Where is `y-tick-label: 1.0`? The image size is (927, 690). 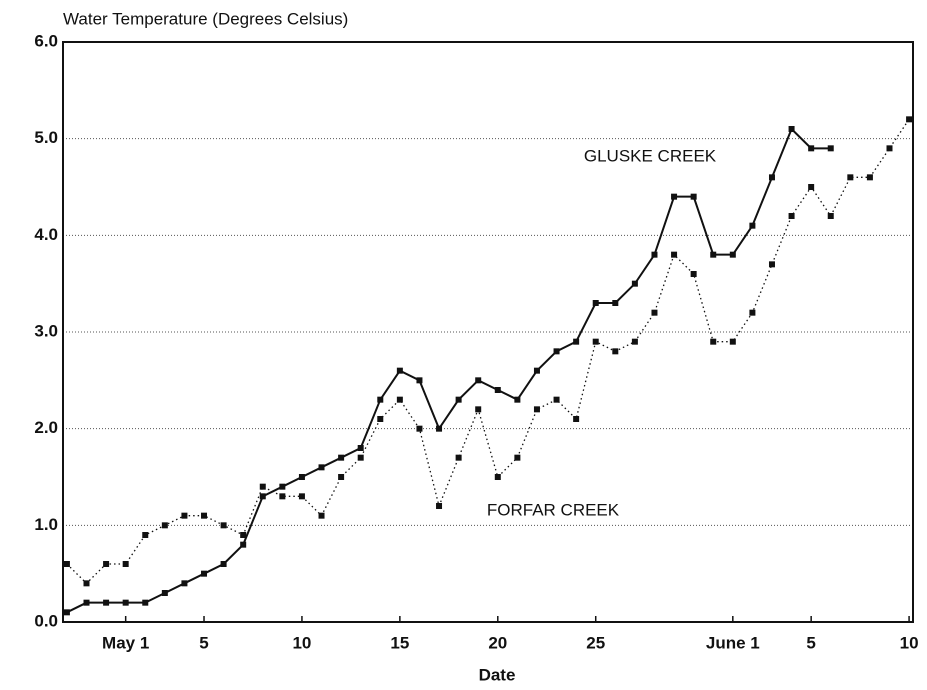
y-tick-label: 1.0 is located at coordinates (46, 524).